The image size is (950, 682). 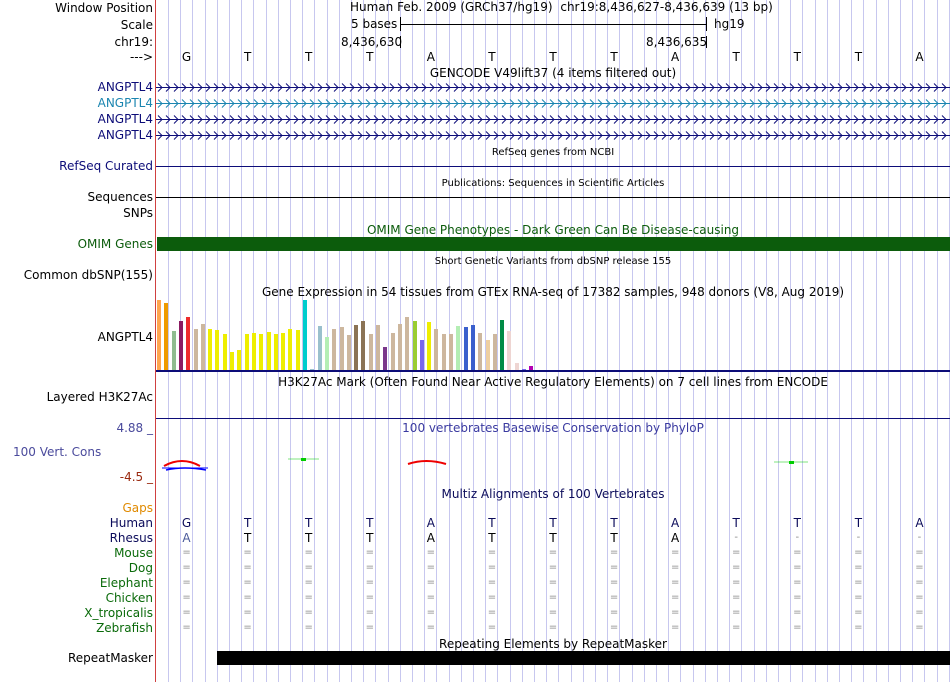 What do you see at coordinates (118, 613) in the screenshot?
I see `species-label: X_tropicalis` at bounding box center [118, 613].